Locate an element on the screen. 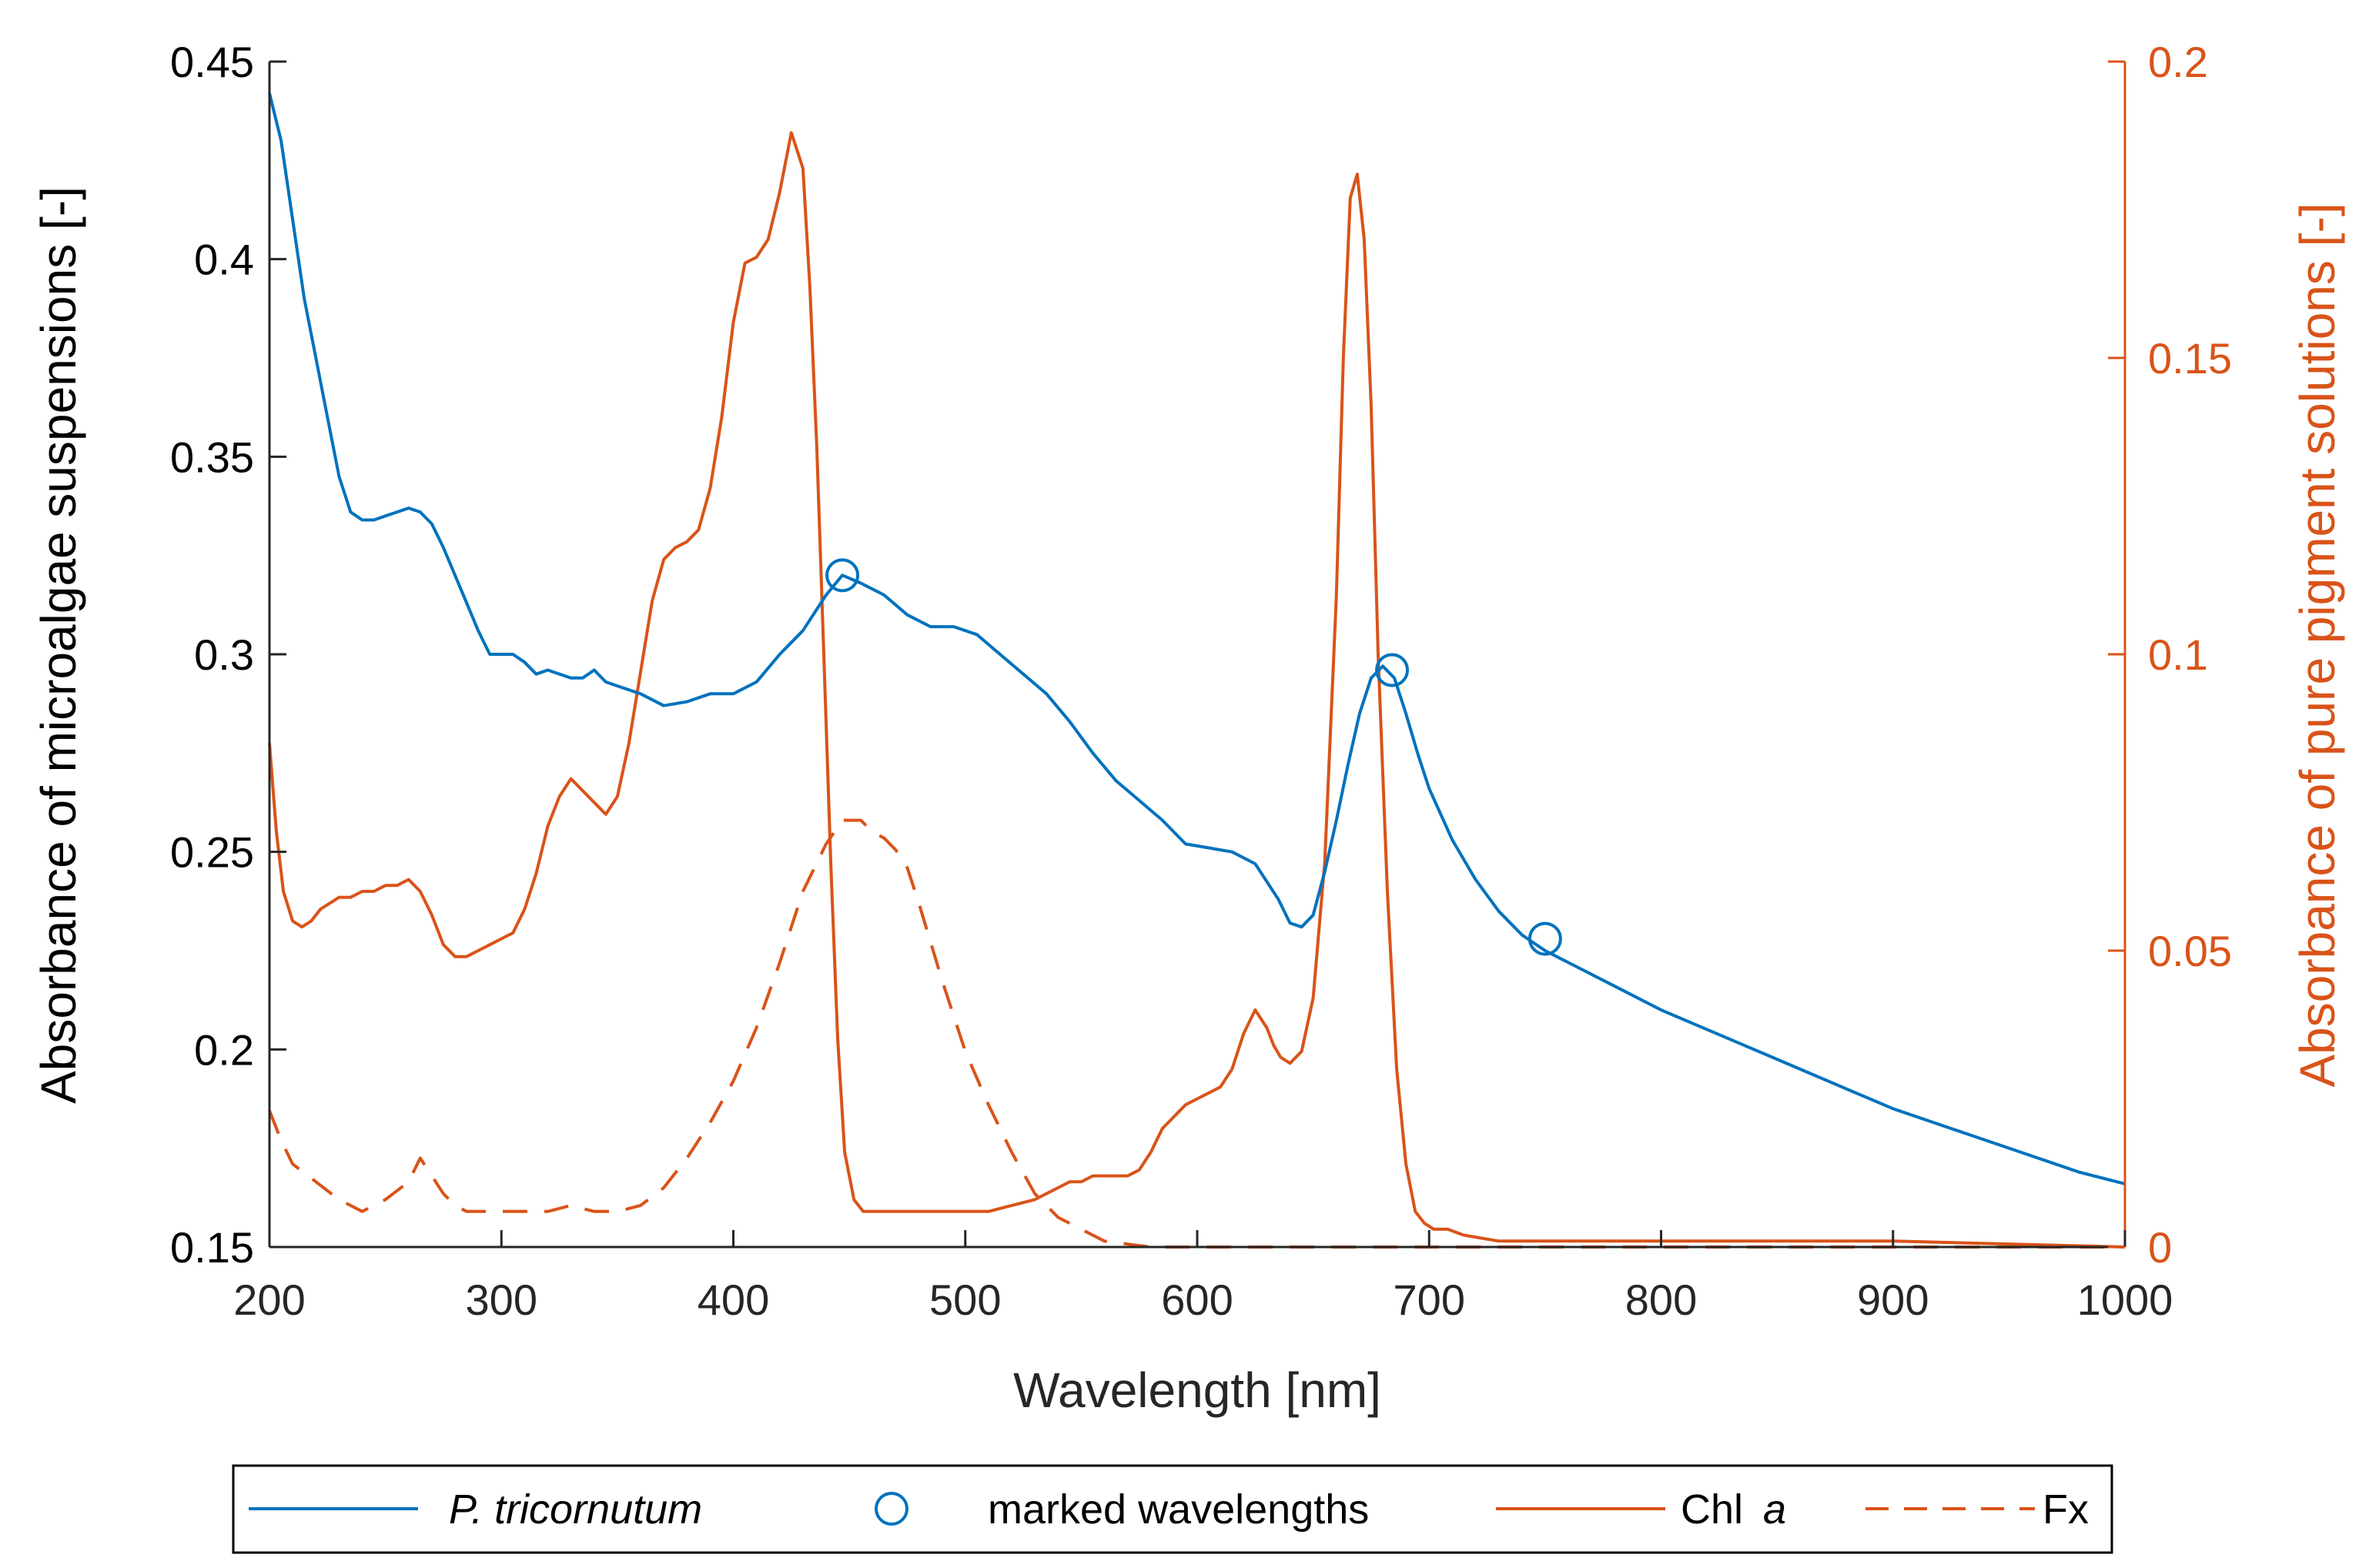  y-right-tick-label: 0 is located at coordinates (2160, 1247).